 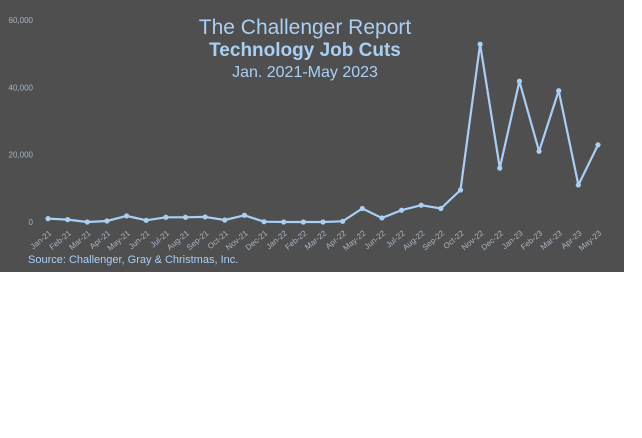 What do you see at coordinates (493, 240) in the screenshot?
I see `x-tick-label: Dec-22` at bounding box center [493, 240].